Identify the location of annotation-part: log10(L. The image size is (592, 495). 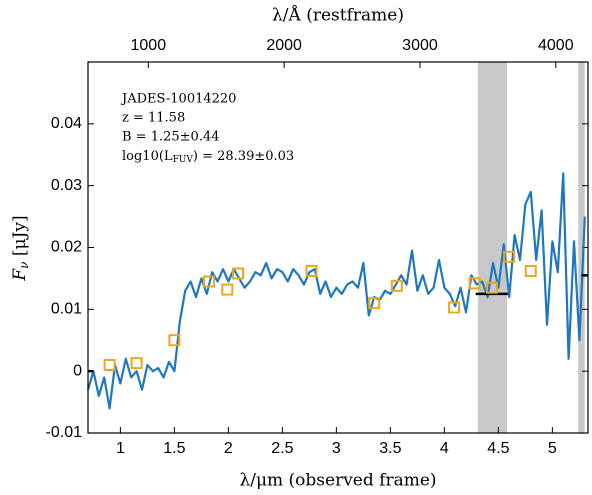
(147, 156).